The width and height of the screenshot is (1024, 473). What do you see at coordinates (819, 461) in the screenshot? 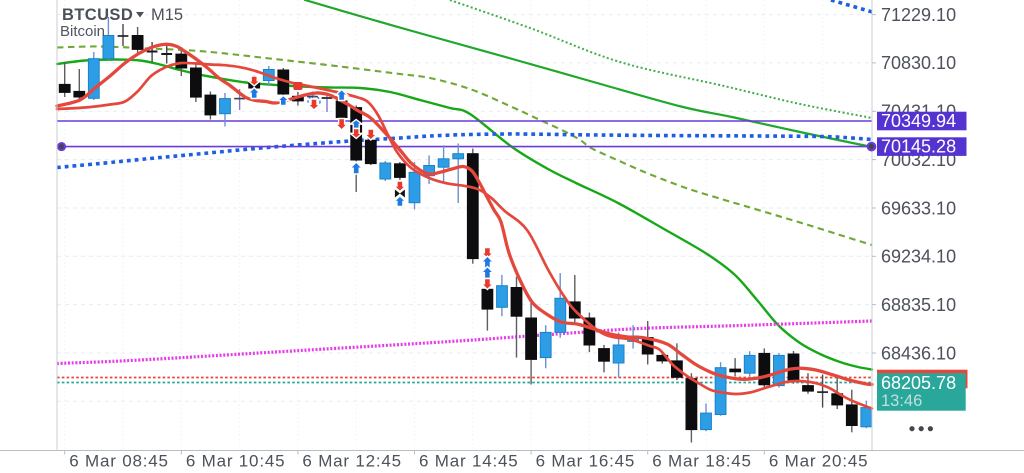
I see `svg-text: 6 Mar 20:45` at bounding box center [819, 461].